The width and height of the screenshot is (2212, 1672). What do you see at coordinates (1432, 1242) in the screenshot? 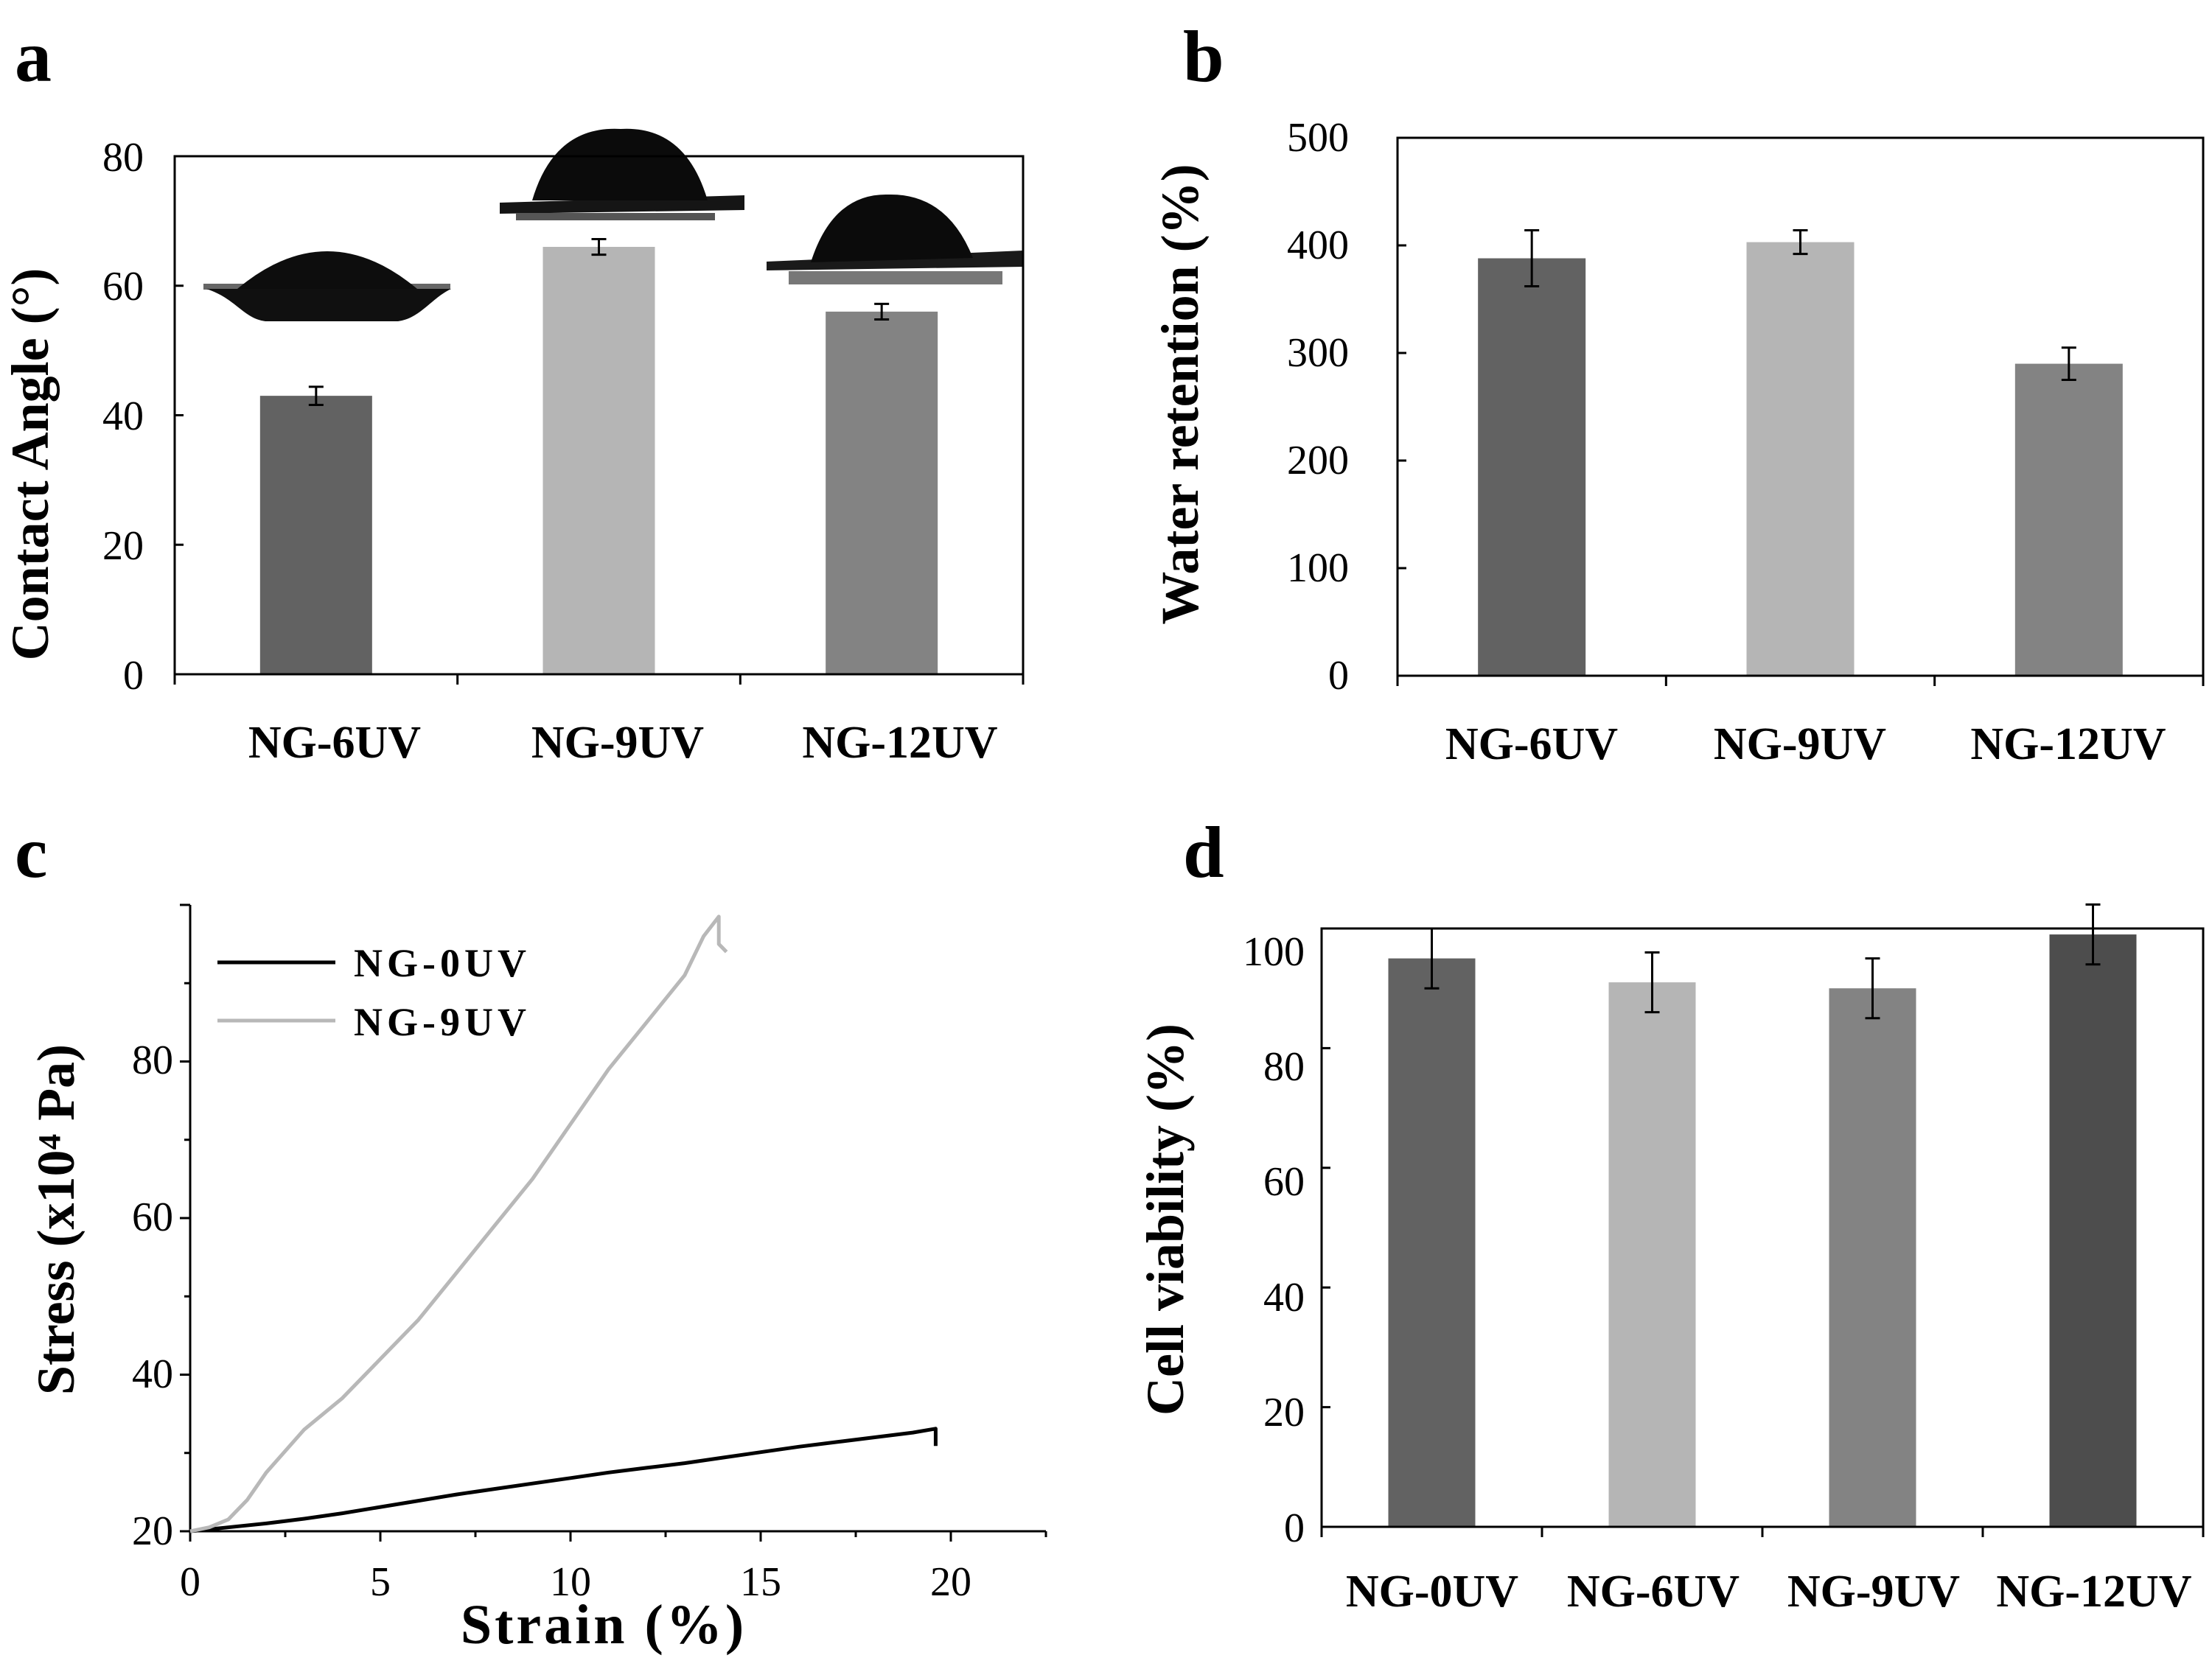
I see `bar-ng-0uv` at bounding box center [1432, 1242].